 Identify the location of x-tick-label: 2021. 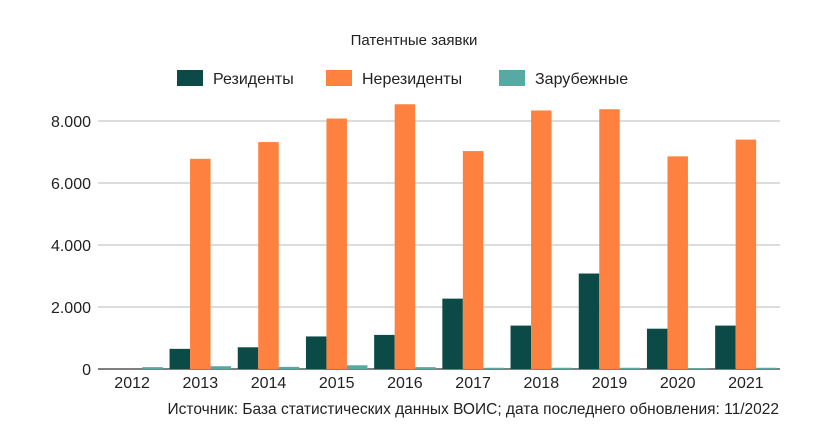
(746, 383).